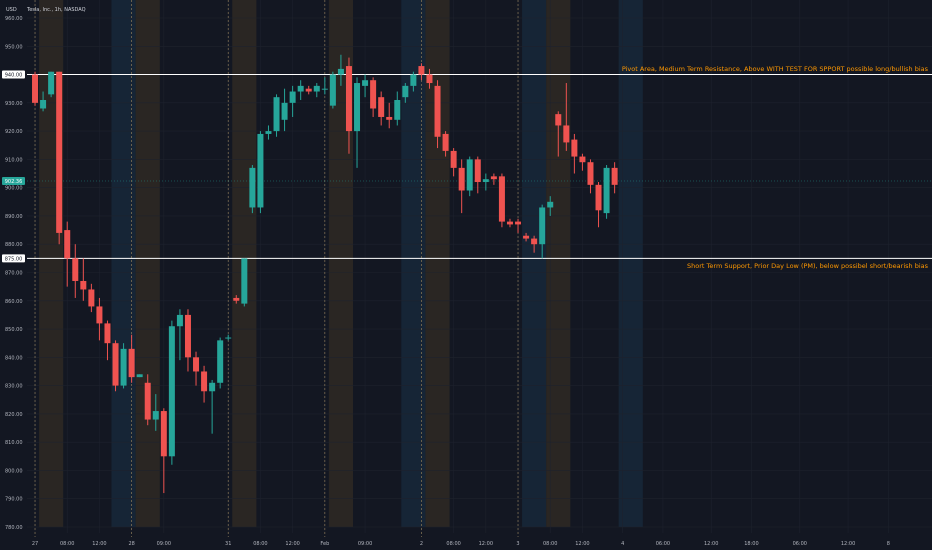 The image size is (932, 550). Describe the element at coordinates (56, 10) in the screenshot. I see `symbol-label: Tesla, Inc., 1h, NASDAQ` at that location.